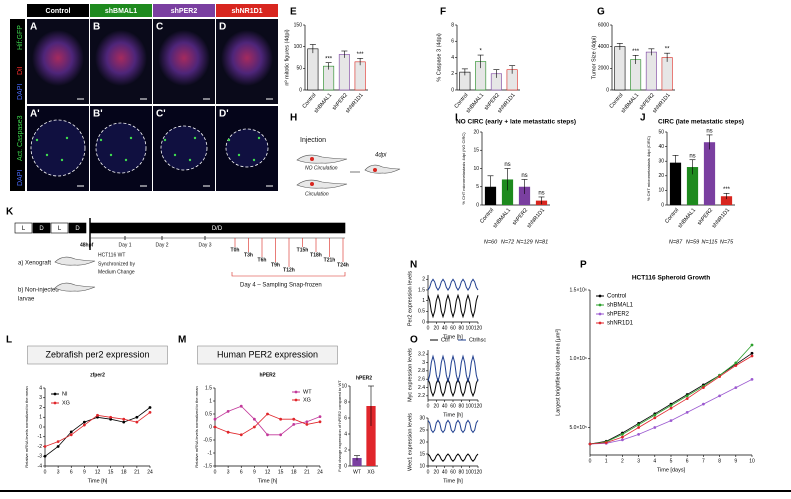 Image resolution: width=791 pixels, height=499 pixels. Describe the element at coordinates (381, 156) in the screenshot. I see `label: 4dpi` at that location.